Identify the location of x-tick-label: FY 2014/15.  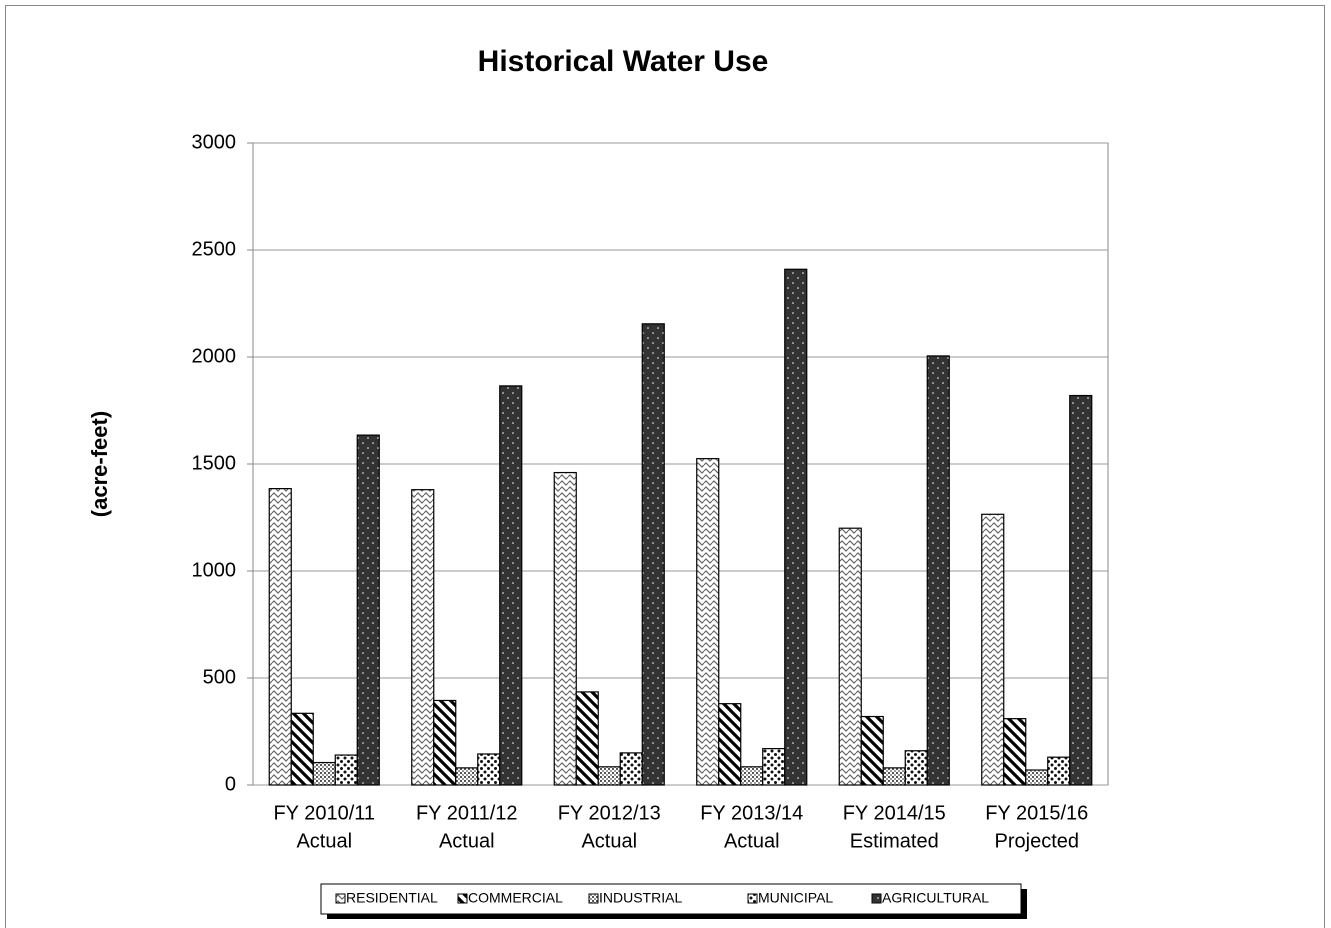
(894, 813).